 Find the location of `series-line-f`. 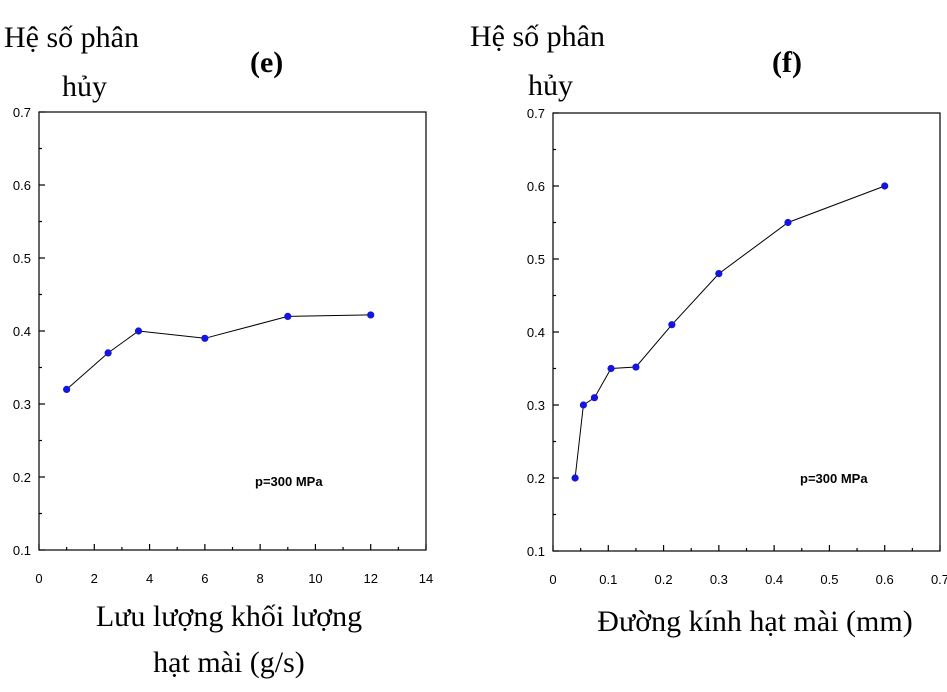

series-line-f is located at coordinates (729, 332).